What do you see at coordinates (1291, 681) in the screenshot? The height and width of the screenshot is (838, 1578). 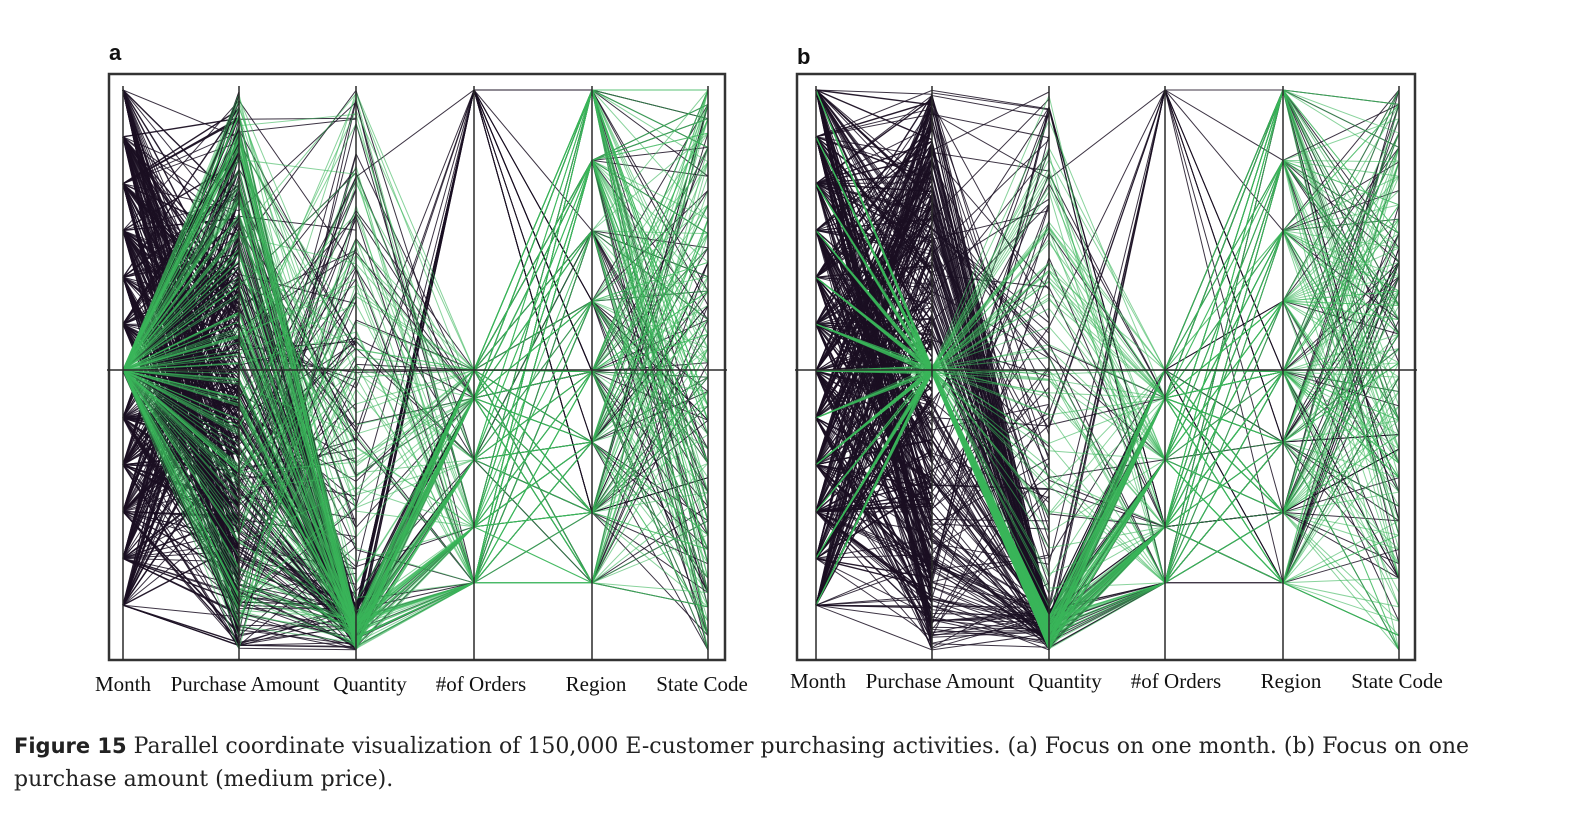 I see `panel-b-axis-label-region: Region` at bounding box center [1291, 681].